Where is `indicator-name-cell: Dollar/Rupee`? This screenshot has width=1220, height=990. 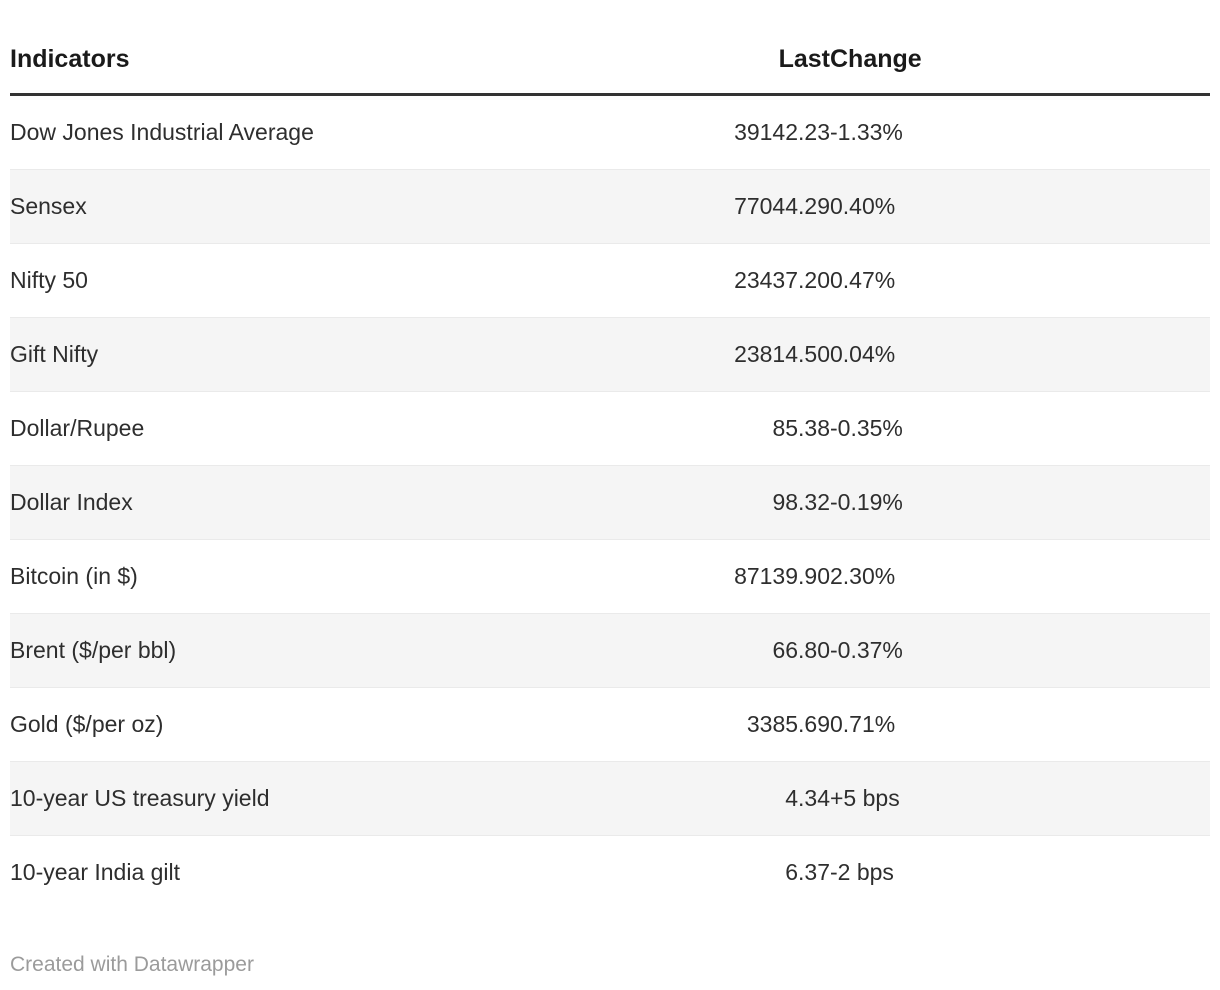 indicator-name-cell: Dollar/Rupee is located at coordinates (360, 428).